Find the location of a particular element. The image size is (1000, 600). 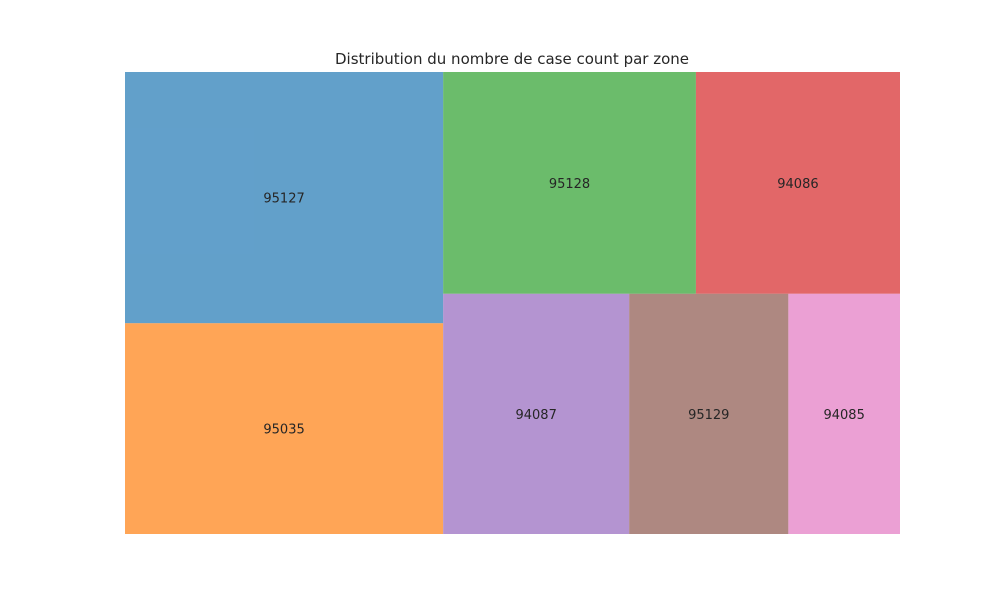

tile-label-95128: 95128 is located at coordinates (569, 184).